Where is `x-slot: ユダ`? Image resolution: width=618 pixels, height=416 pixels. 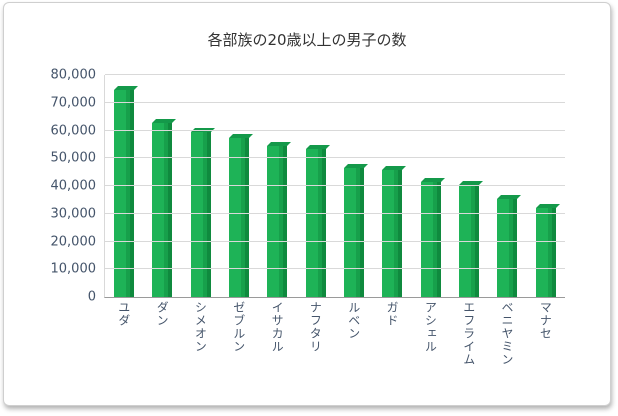
x-slot: ユダ is located at coordinates (123, 333).